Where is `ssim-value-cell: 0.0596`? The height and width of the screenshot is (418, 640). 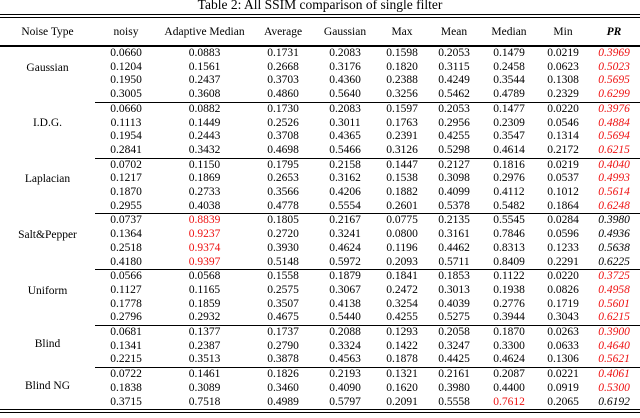 ssim-value-cell: 0.0596 is located at coordinates (563, 234).